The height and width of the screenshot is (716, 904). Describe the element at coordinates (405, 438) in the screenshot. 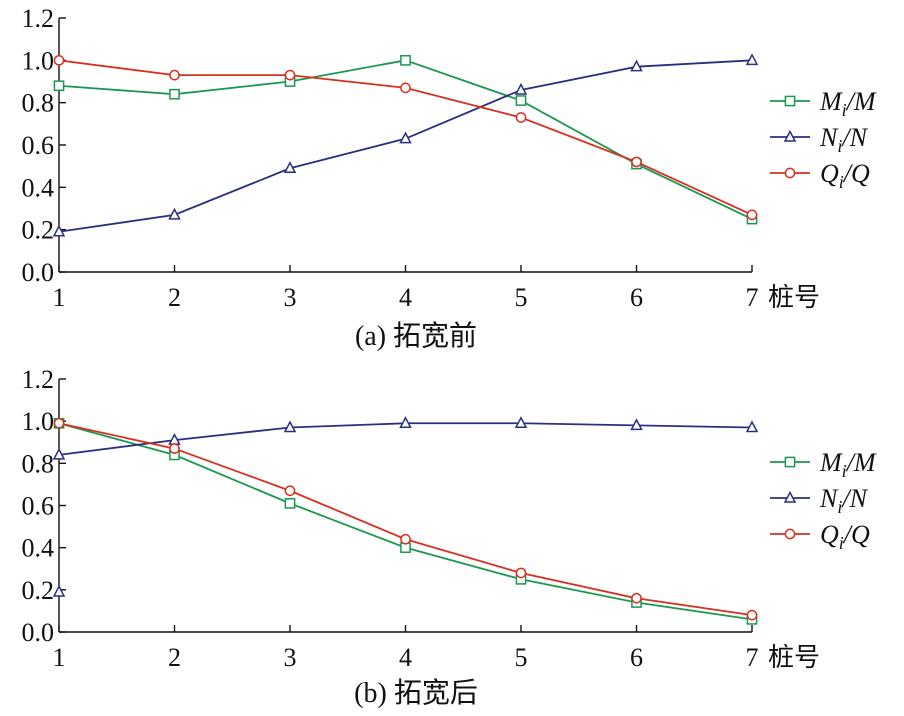

I see `series-Ni-N` at that location.